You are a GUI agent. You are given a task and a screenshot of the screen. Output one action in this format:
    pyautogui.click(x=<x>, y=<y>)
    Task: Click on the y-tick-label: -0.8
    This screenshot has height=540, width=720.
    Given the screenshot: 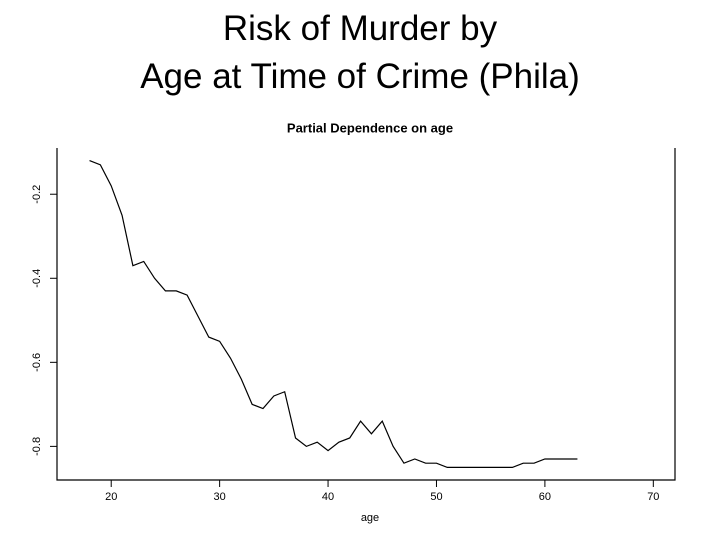 What is the action you would take?
    pyautogui.click(x=37, y=446)
    